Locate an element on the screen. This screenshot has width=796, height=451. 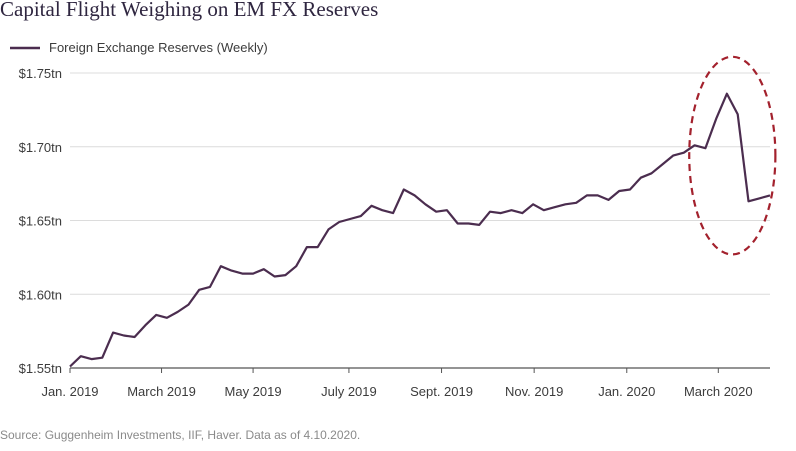
x-tick-label: July 2019 is located at coordinates (349, 391).